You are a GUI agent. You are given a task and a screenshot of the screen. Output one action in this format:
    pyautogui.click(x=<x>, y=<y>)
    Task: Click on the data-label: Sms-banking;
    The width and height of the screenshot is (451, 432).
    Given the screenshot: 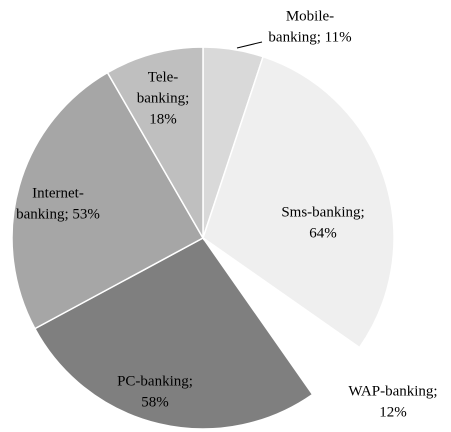 What is the action you would take?
    pyautogui.click(x=322, y=212)
    